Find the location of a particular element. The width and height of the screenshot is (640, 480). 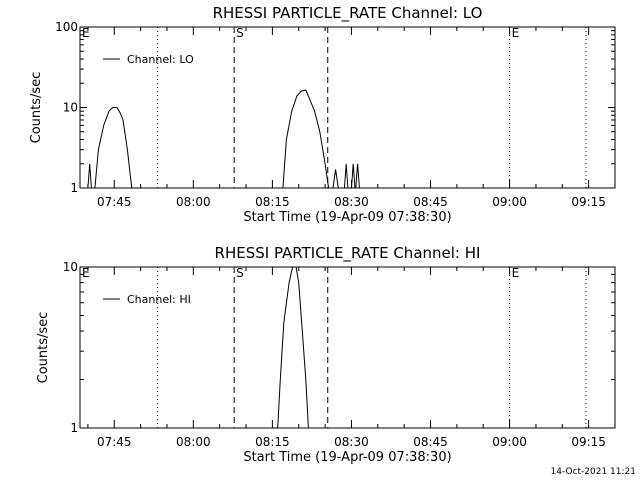

legend-label: Channel: HI is located at coordinates (159, 299).